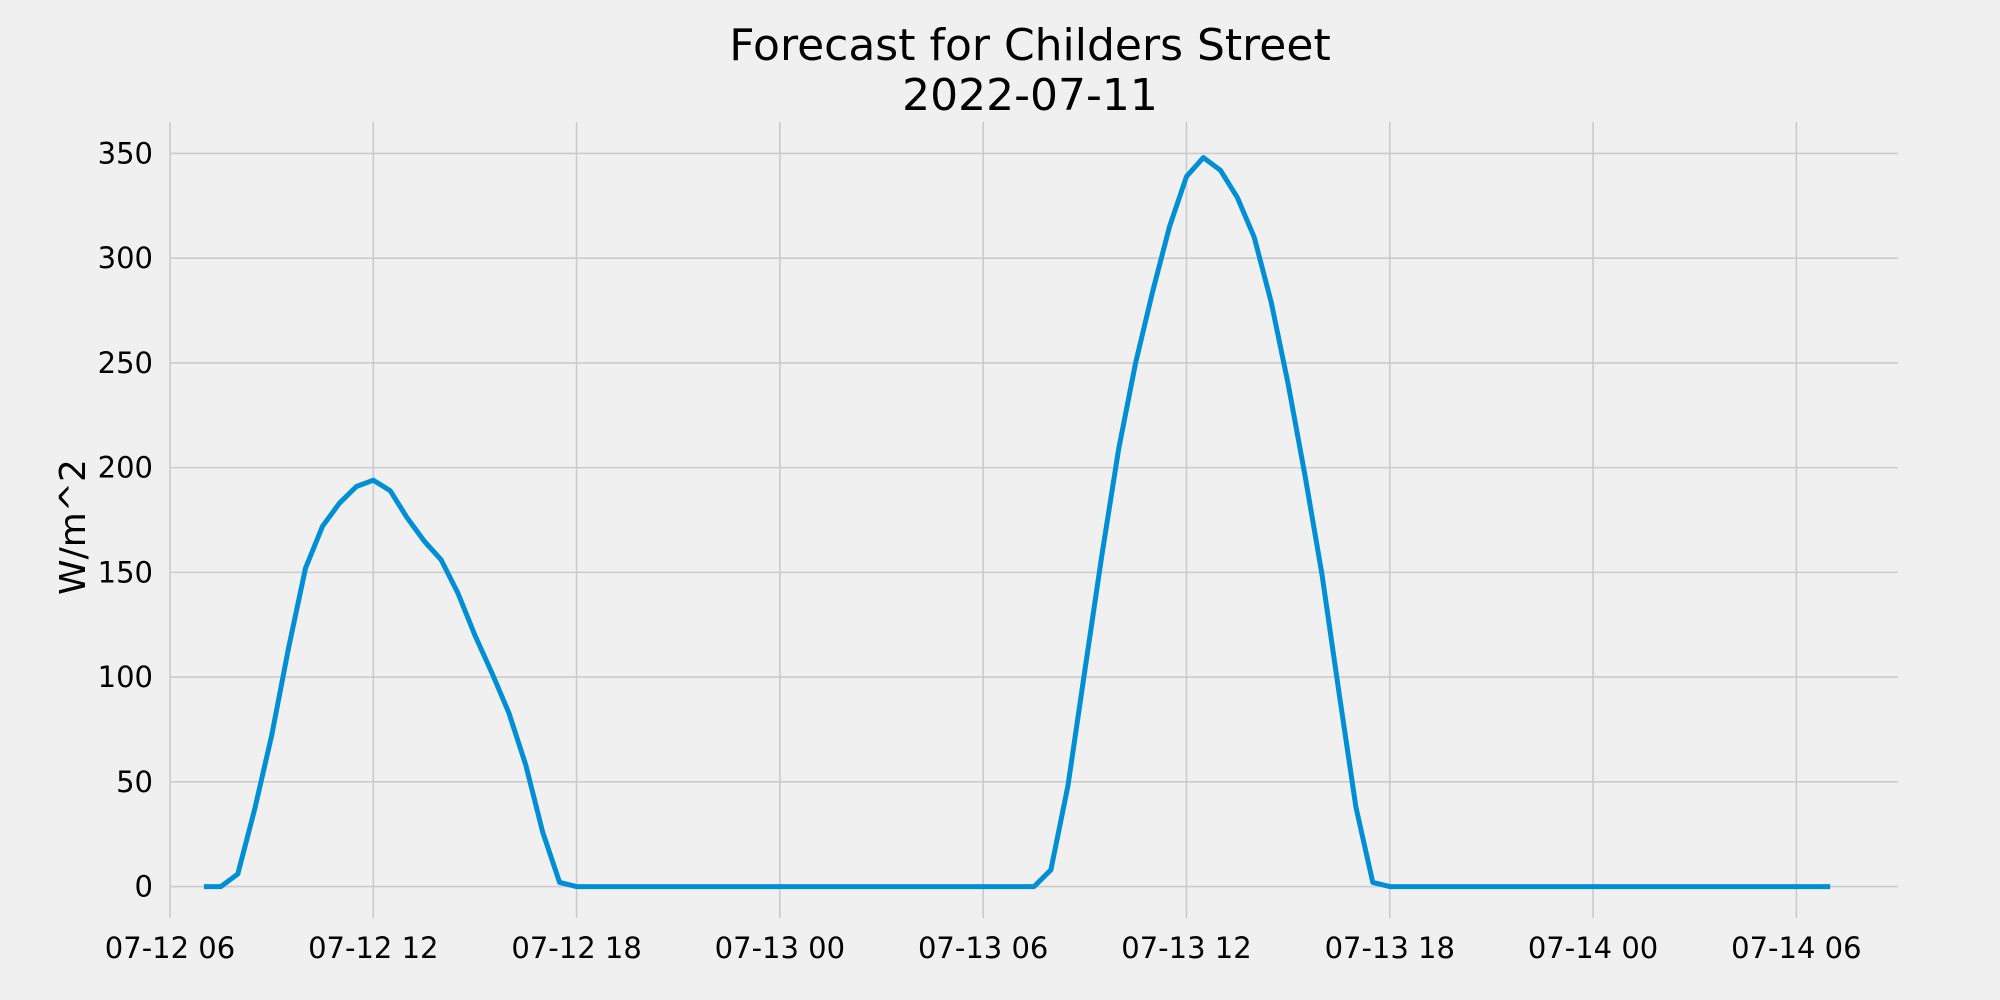 The image size is (2000, 1000). What do you see at coordinates (1030, 95) in the screenshot?
I see `chart-subtitle: 2022-07-11` at bounding box center [1030, 95].